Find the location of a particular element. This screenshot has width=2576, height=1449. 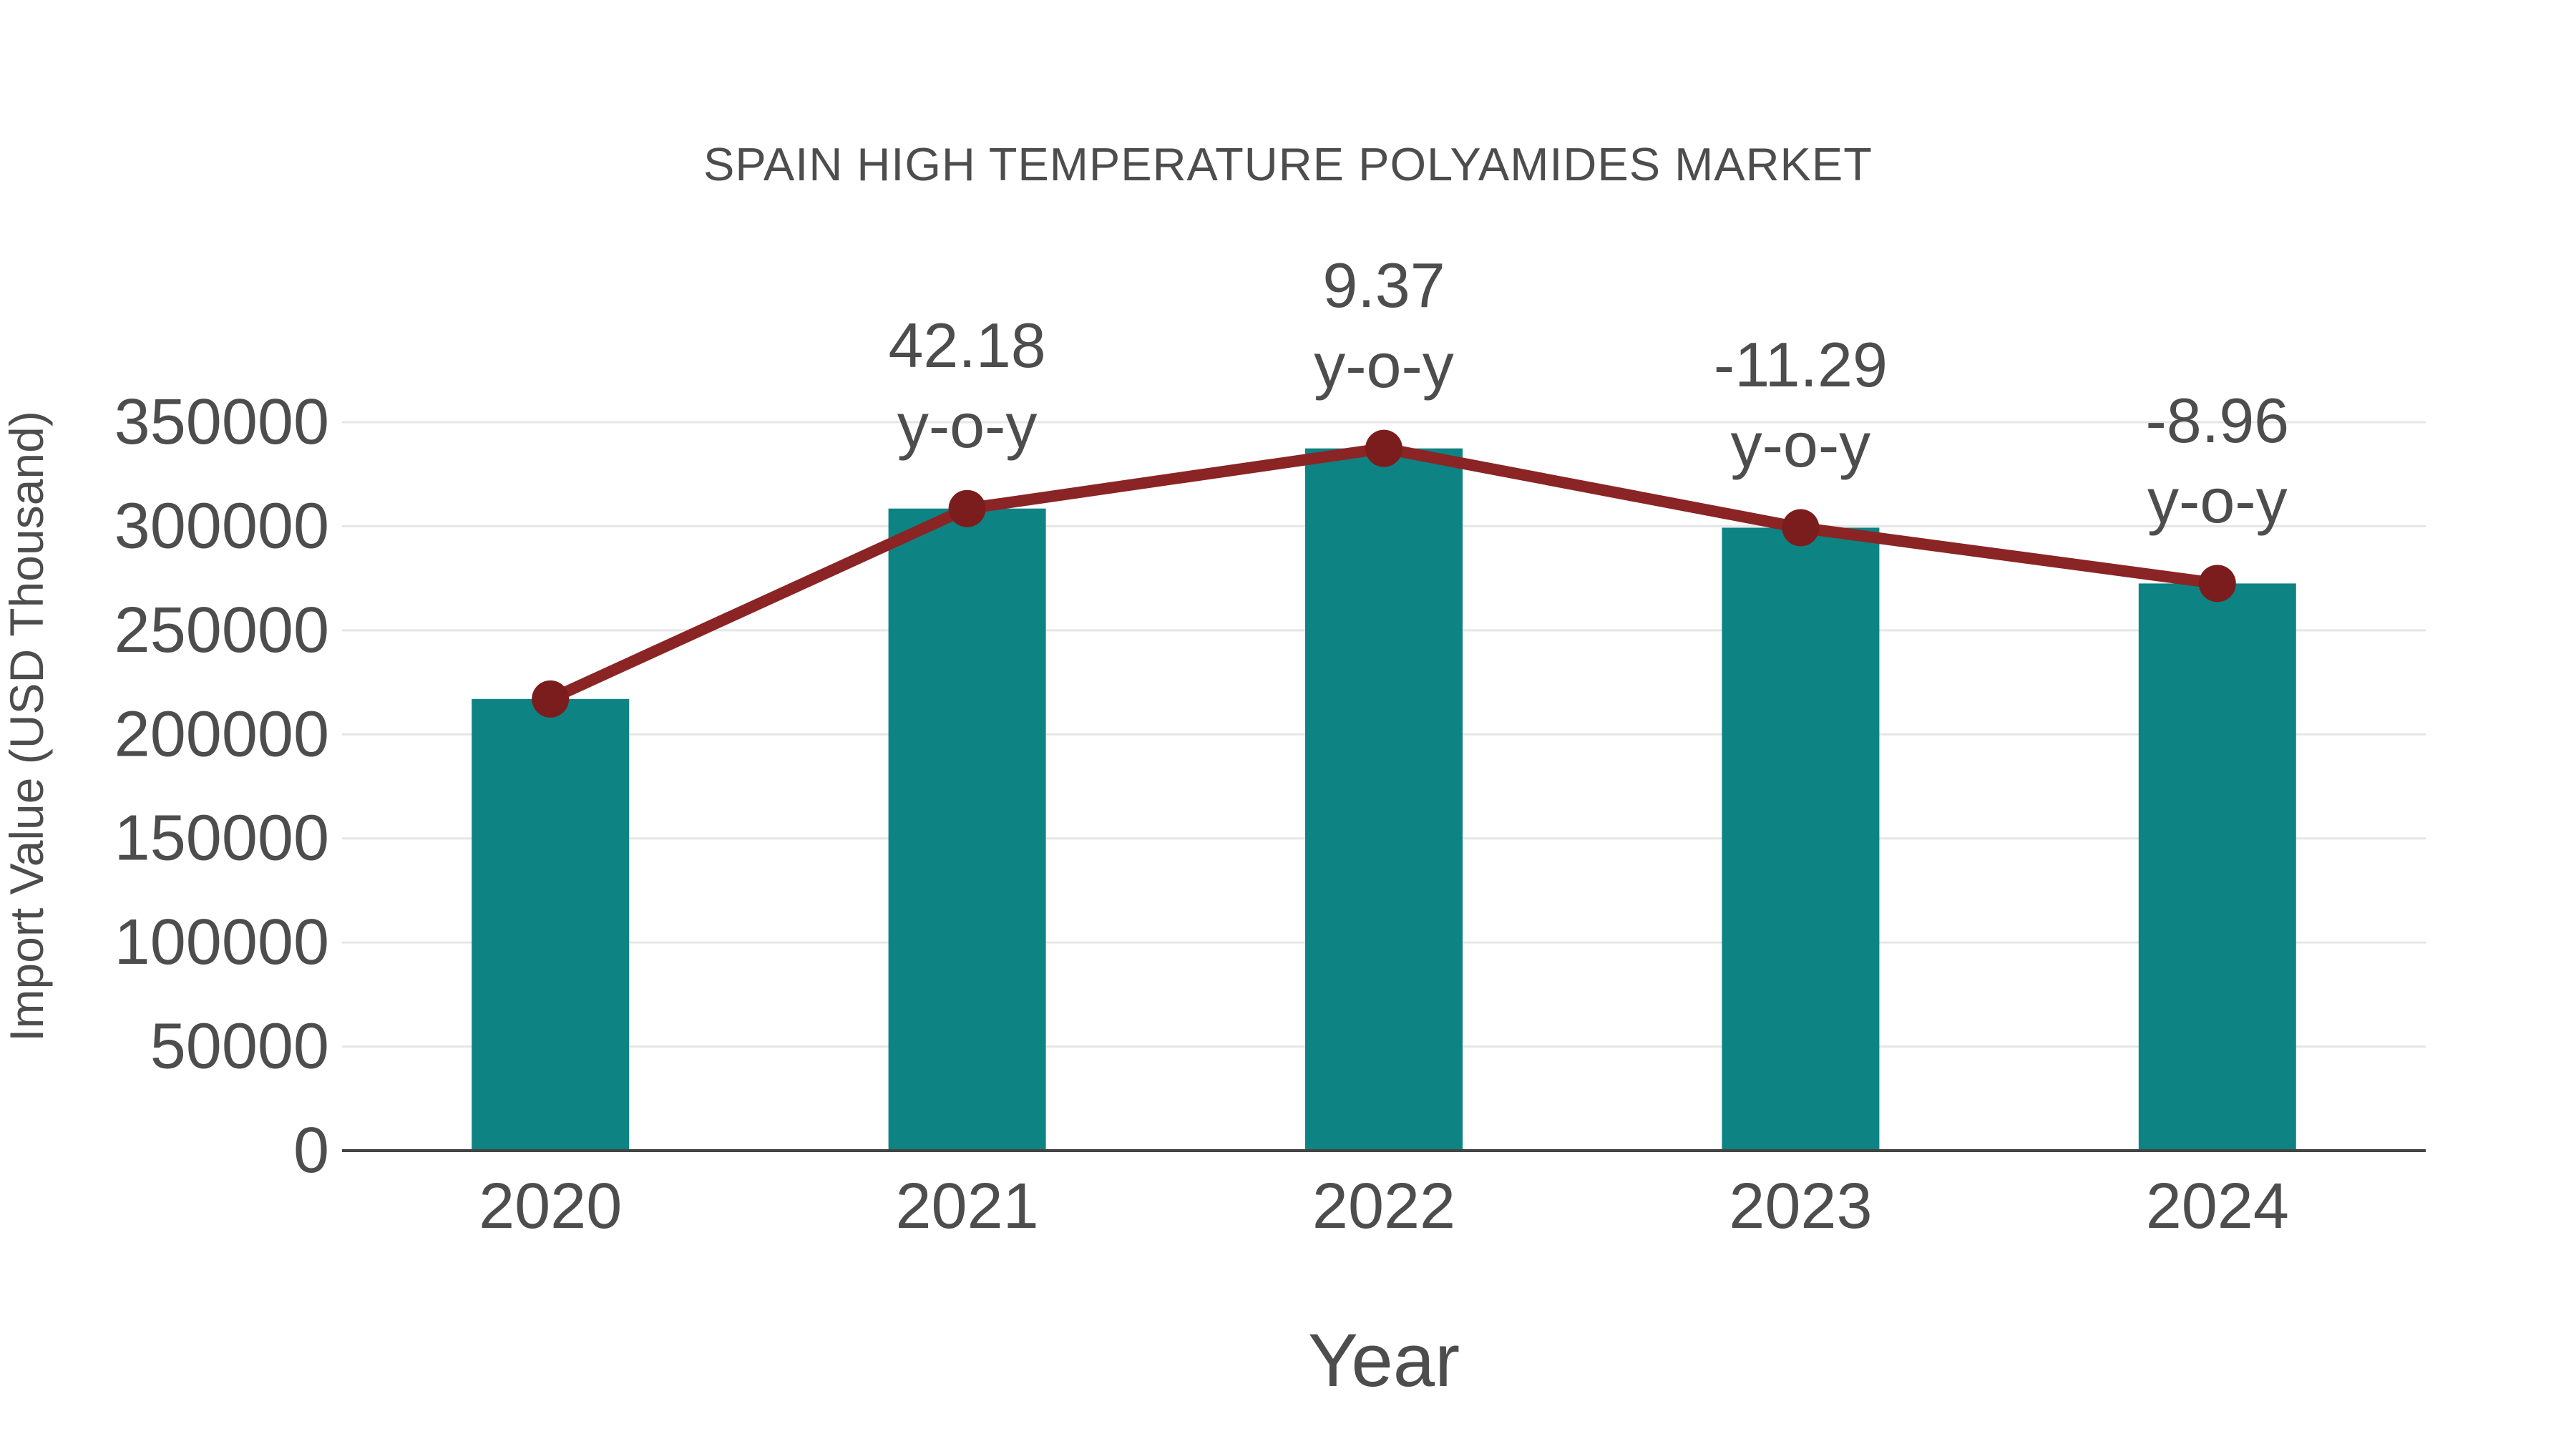

y-tick-50000: 50000 is located at coordinates (239, 1047).